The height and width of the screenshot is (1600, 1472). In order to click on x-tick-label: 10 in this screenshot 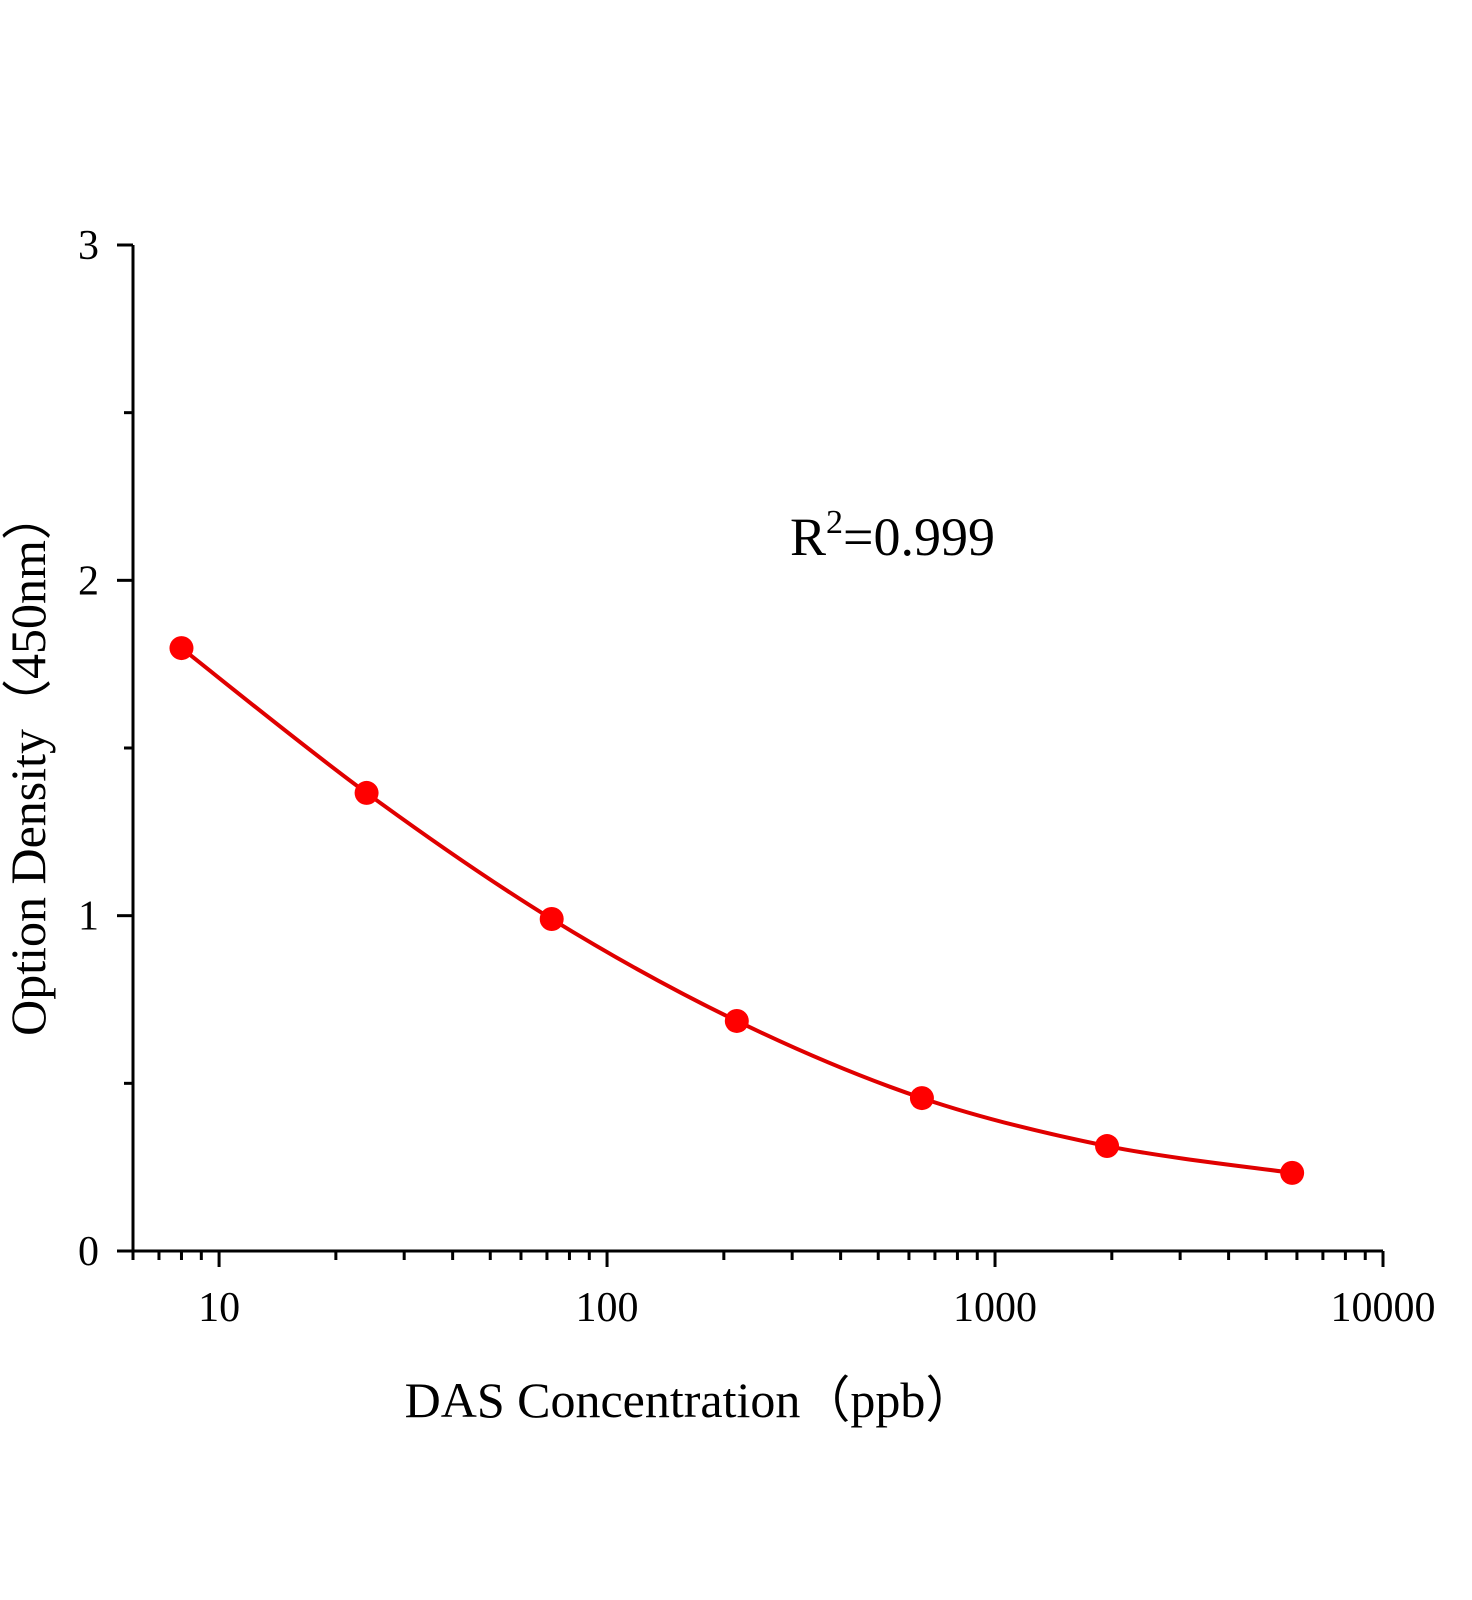, I will do `click(219, 1308)`.